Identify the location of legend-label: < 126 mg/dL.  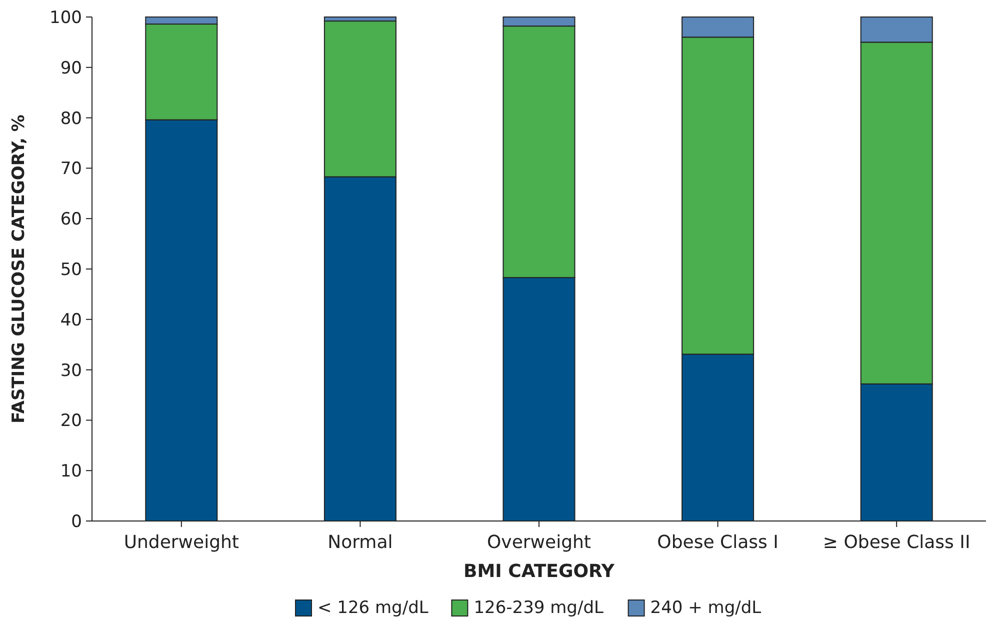
(373, 608).